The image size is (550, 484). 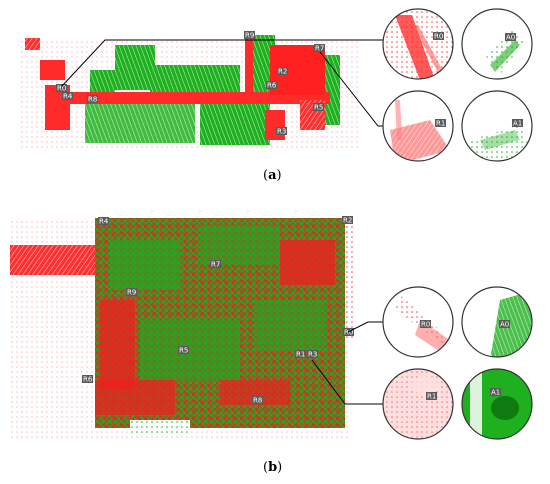 I want to click on panel-b-zoom-top-right: A0, so click(x=497, y=322).